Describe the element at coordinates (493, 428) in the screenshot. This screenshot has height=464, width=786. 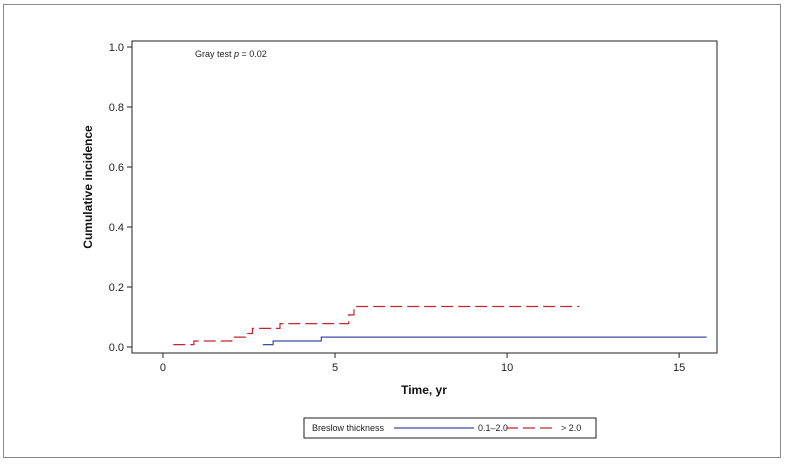
I see `legend-label-series-1: 0.1–2.0` at that location.